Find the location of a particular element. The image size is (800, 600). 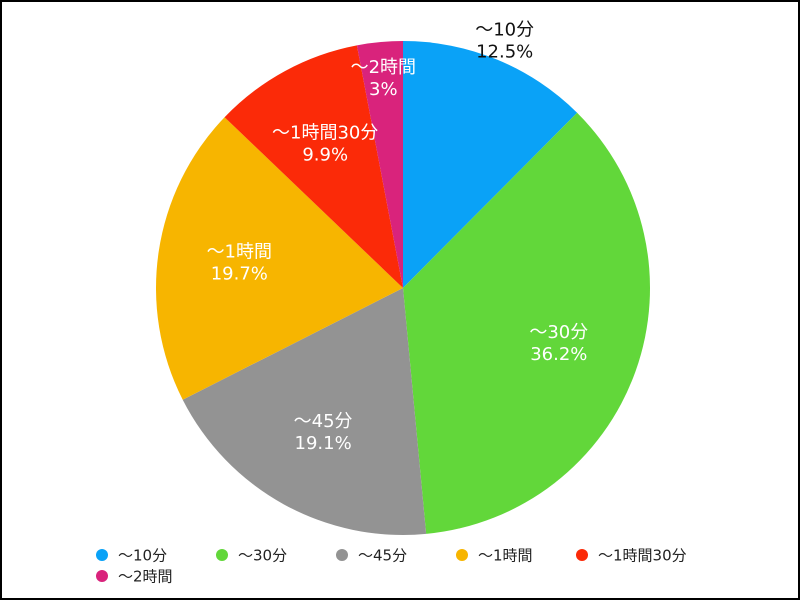

slice-value-label: 12.5% is located at coordinates (504, 51).